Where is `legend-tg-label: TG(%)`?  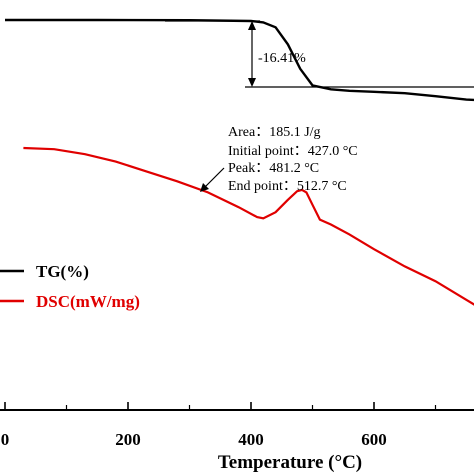
legend-tg-label: TG(%) is located at coordinates (62, 271).